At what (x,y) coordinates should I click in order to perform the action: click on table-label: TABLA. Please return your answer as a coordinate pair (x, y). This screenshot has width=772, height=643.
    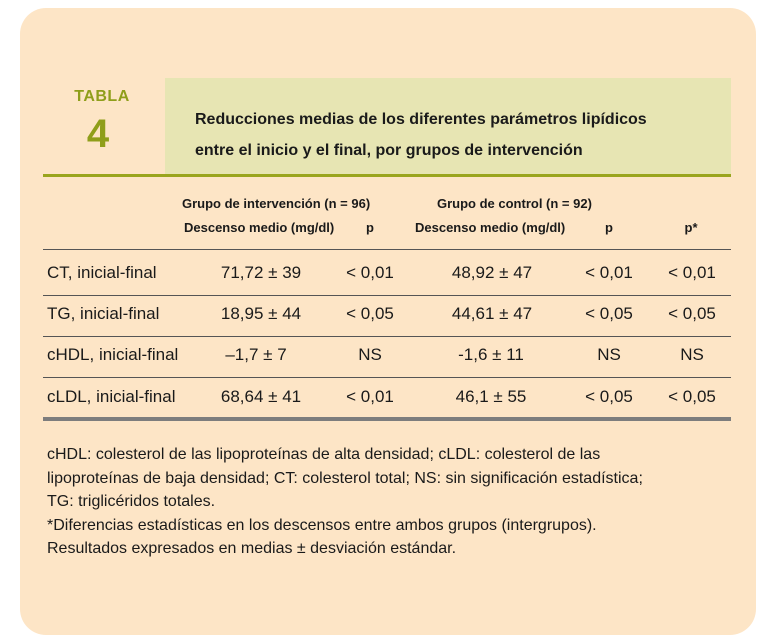
    Looking at the image, I should click on (102, 96).